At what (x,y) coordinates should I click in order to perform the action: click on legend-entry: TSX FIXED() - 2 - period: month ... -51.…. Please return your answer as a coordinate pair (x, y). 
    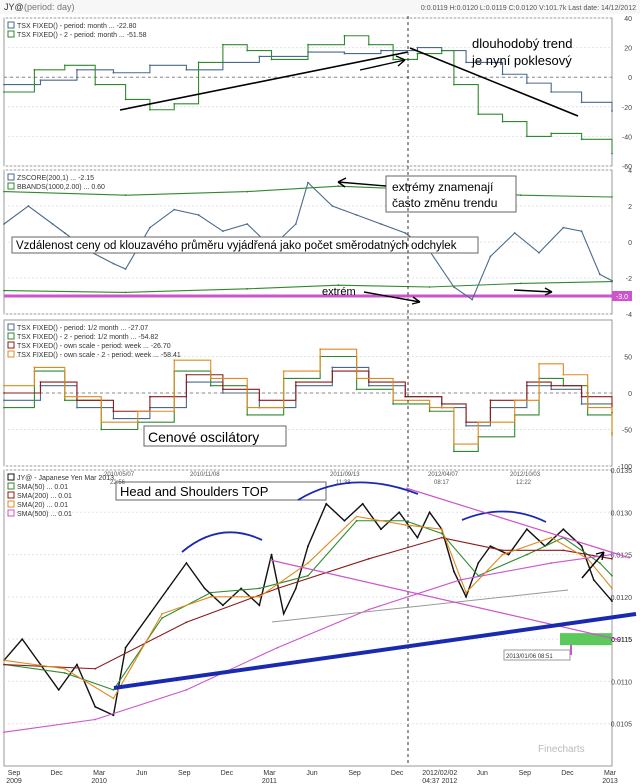
    Looking at the image, I should click on (82, 35).